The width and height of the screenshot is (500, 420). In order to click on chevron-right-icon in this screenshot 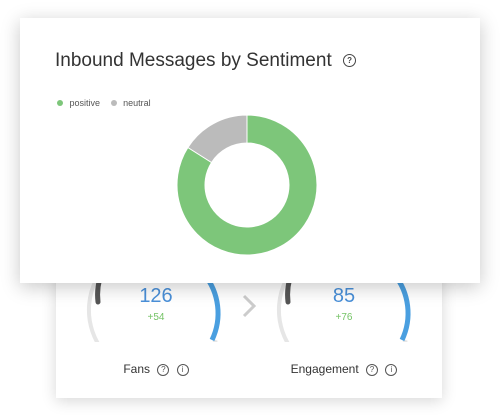, I will do `click(249, 306)`.